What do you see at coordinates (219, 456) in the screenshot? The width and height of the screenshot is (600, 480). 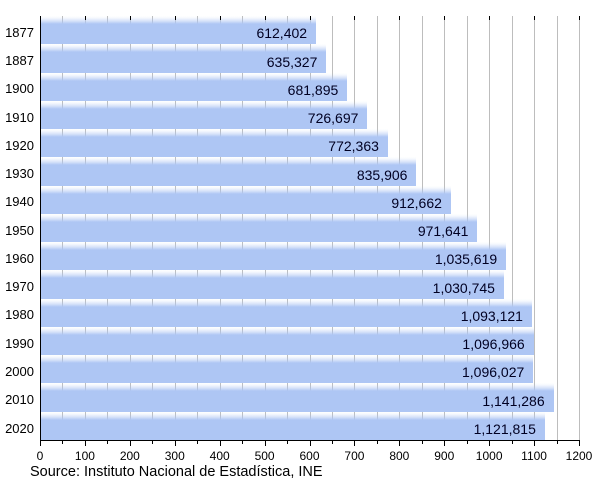 I see `x-tick-label-400: 400` at bounding box center [219, 456].